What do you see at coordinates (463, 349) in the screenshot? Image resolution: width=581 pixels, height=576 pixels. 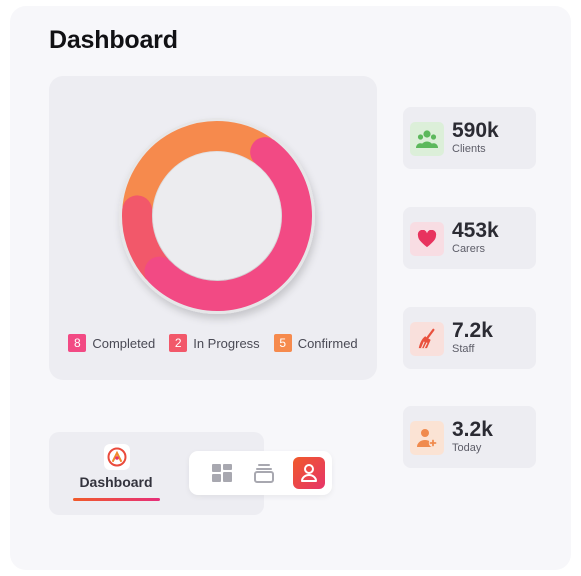 I see `stat-label-staff: Staff` at bounding box center [463, 349].